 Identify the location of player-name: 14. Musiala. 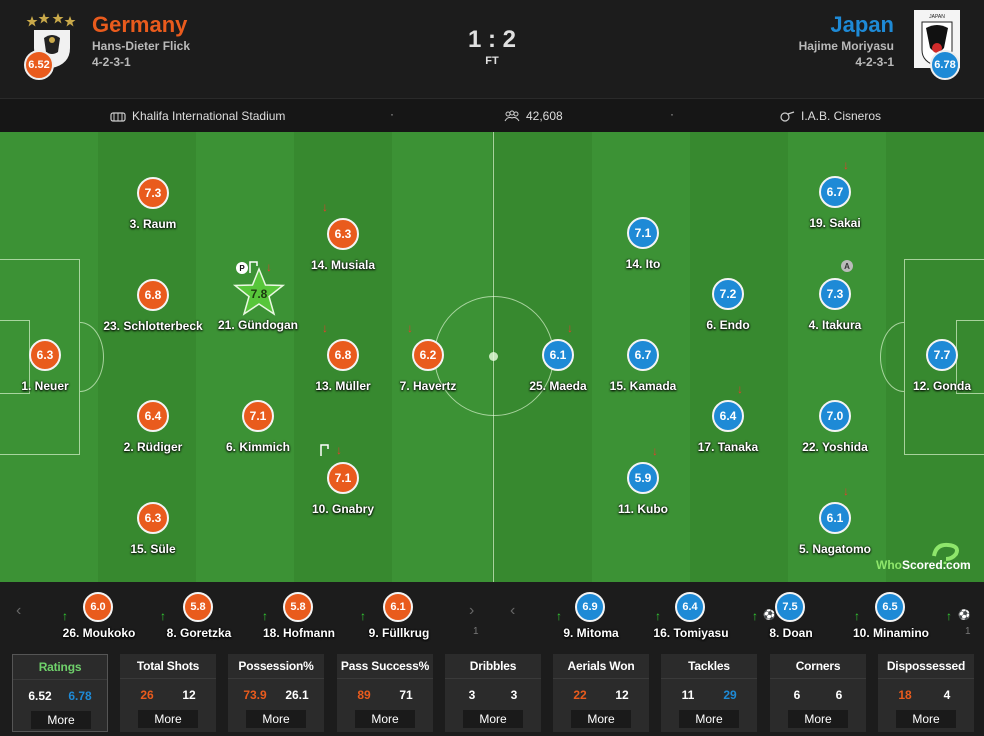
(343, 265).